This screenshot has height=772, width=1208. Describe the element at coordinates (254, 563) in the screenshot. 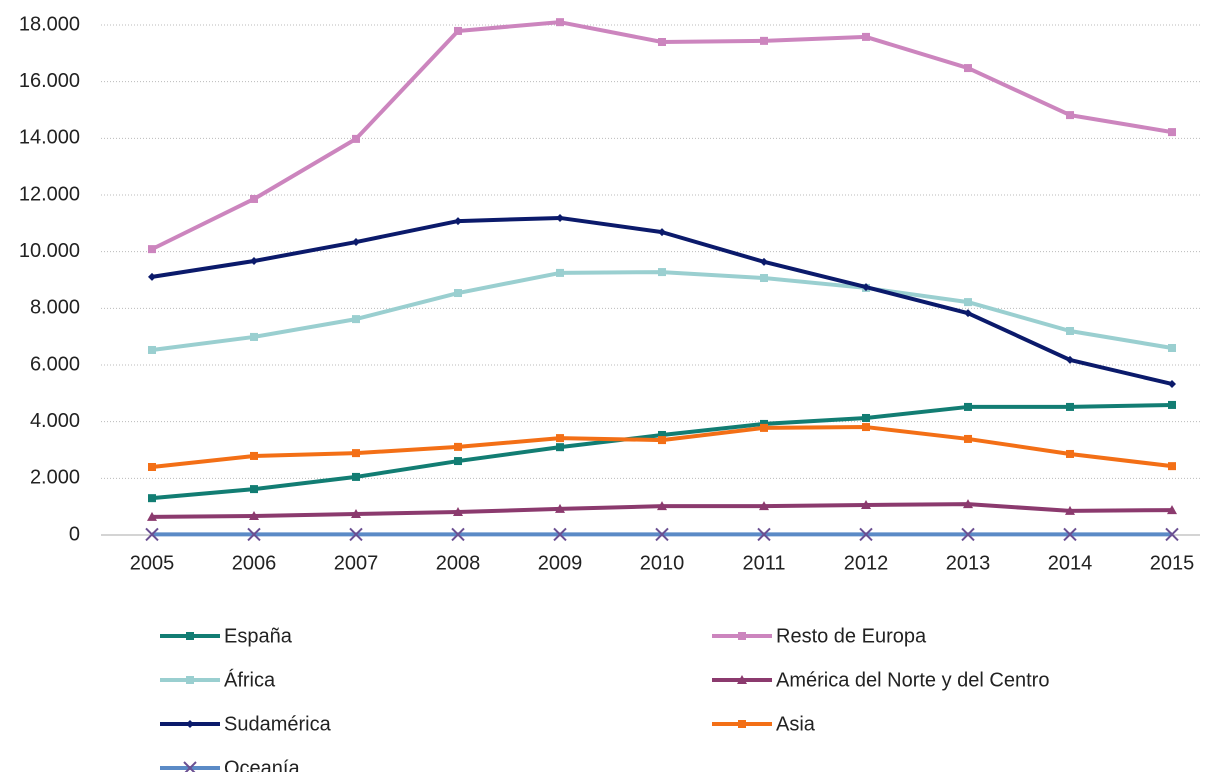

I see `x-tick-label: 2006` at that location.